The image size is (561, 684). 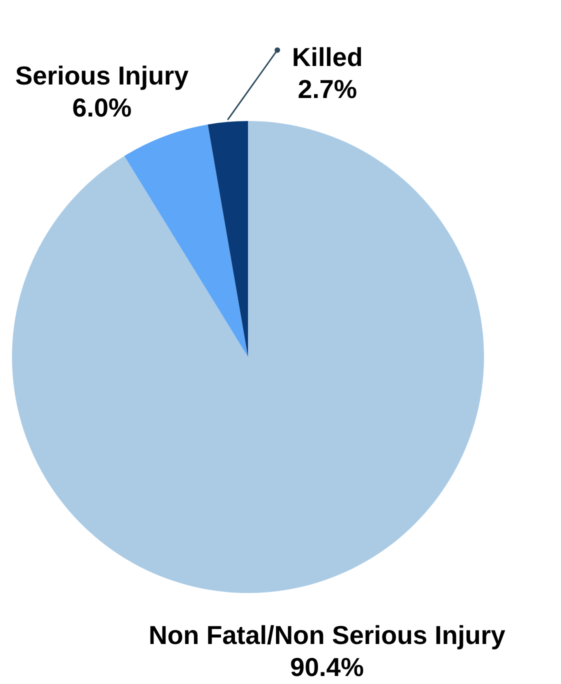 What do you see at coordinates (102, 107) in the screenshot?
I see `data-label: 6.0%` at bounding box center [102, 107].